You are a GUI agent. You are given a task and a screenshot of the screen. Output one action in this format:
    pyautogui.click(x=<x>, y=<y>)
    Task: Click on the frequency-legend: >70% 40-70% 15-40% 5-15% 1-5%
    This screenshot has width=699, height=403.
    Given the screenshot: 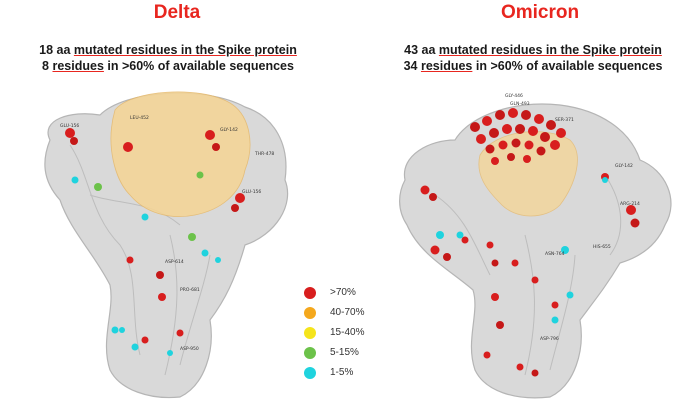 What is the action you would take?
    pyautogui.click(x=349, y=335)
    